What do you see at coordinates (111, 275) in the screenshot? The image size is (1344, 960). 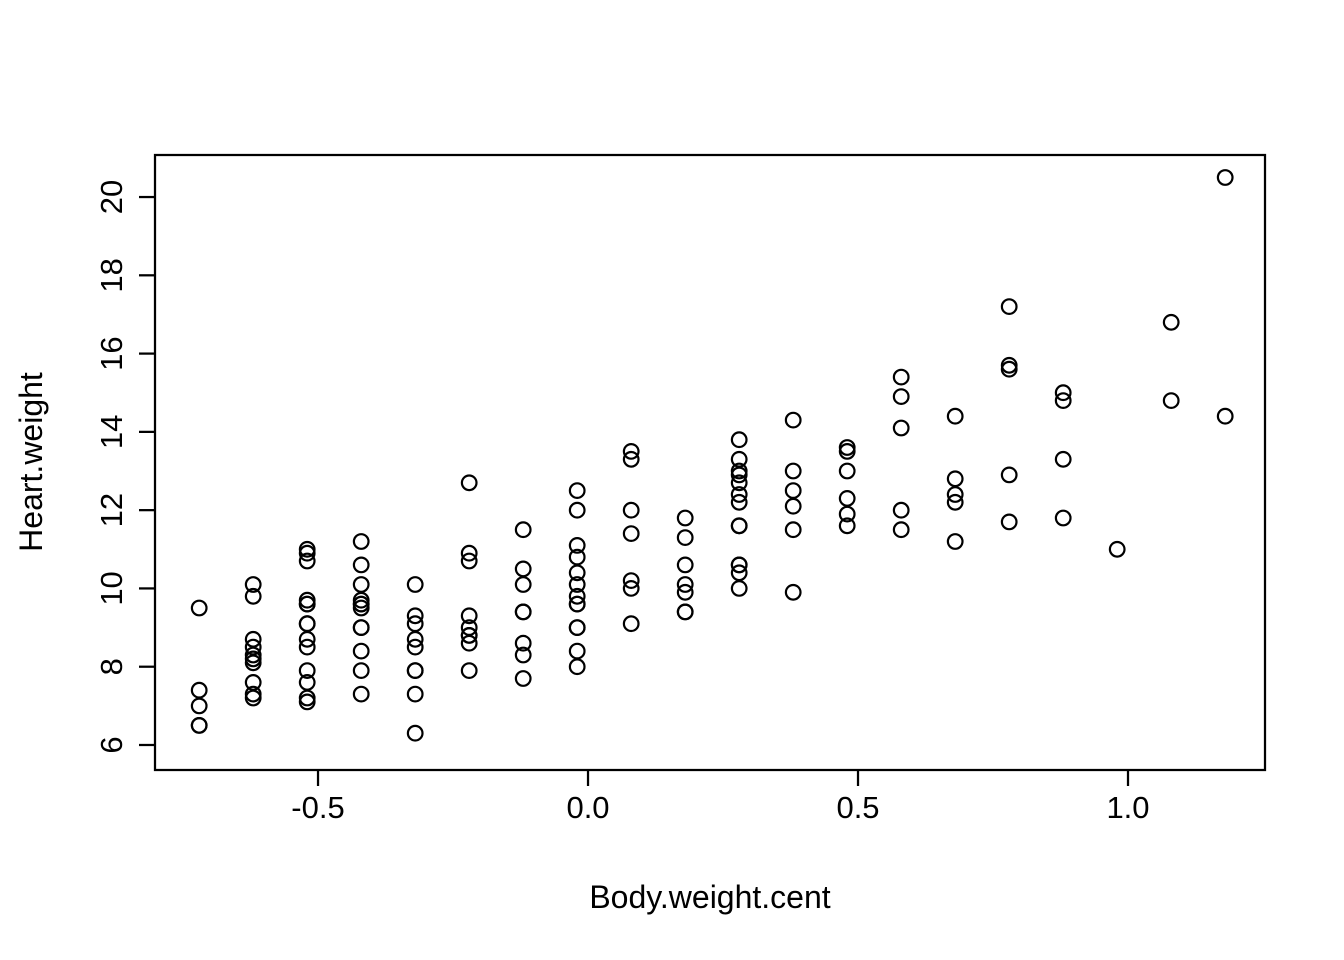 I see `y-axis-tick-label: 18` at bounding box center [111, 275].